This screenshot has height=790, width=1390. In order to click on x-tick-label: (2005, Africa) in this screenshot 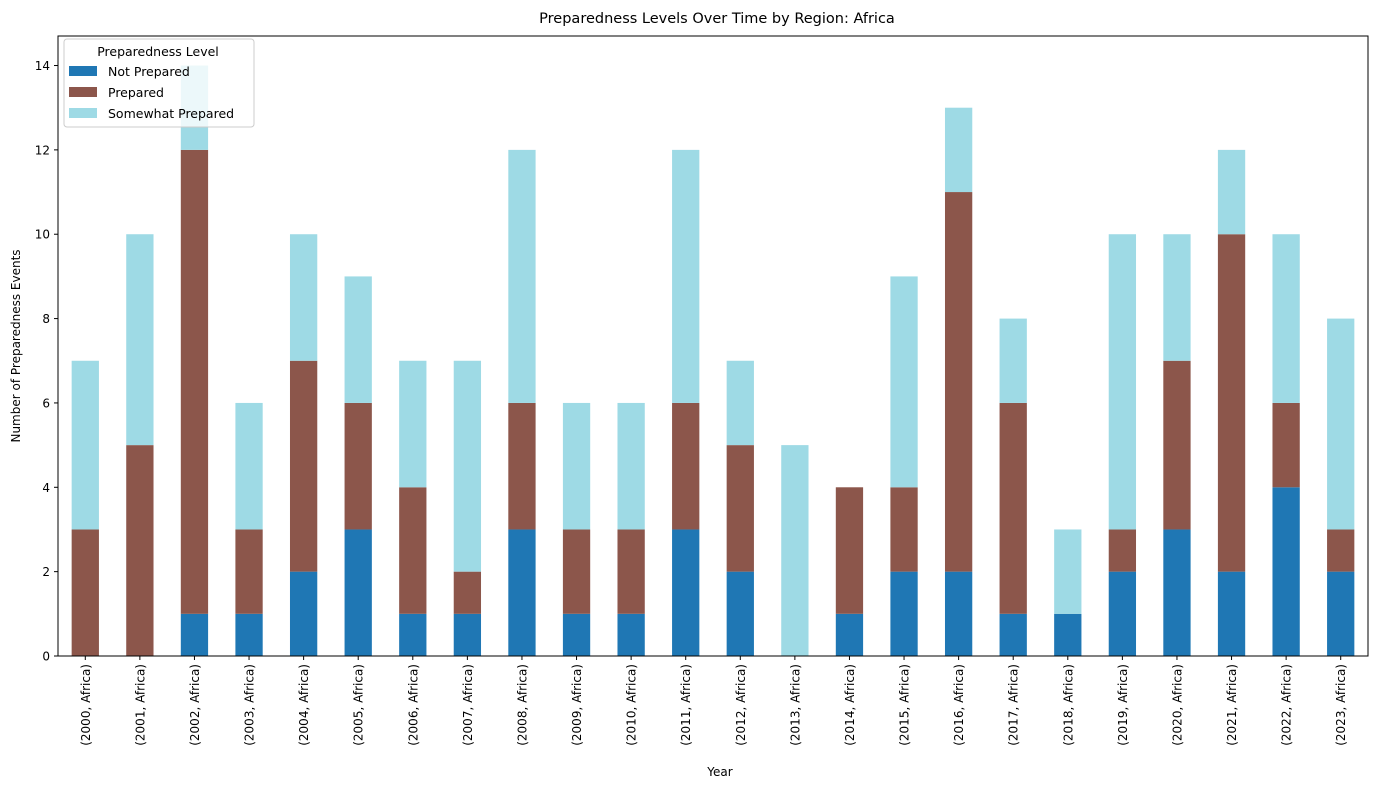, I will do `click(359, 705)`.